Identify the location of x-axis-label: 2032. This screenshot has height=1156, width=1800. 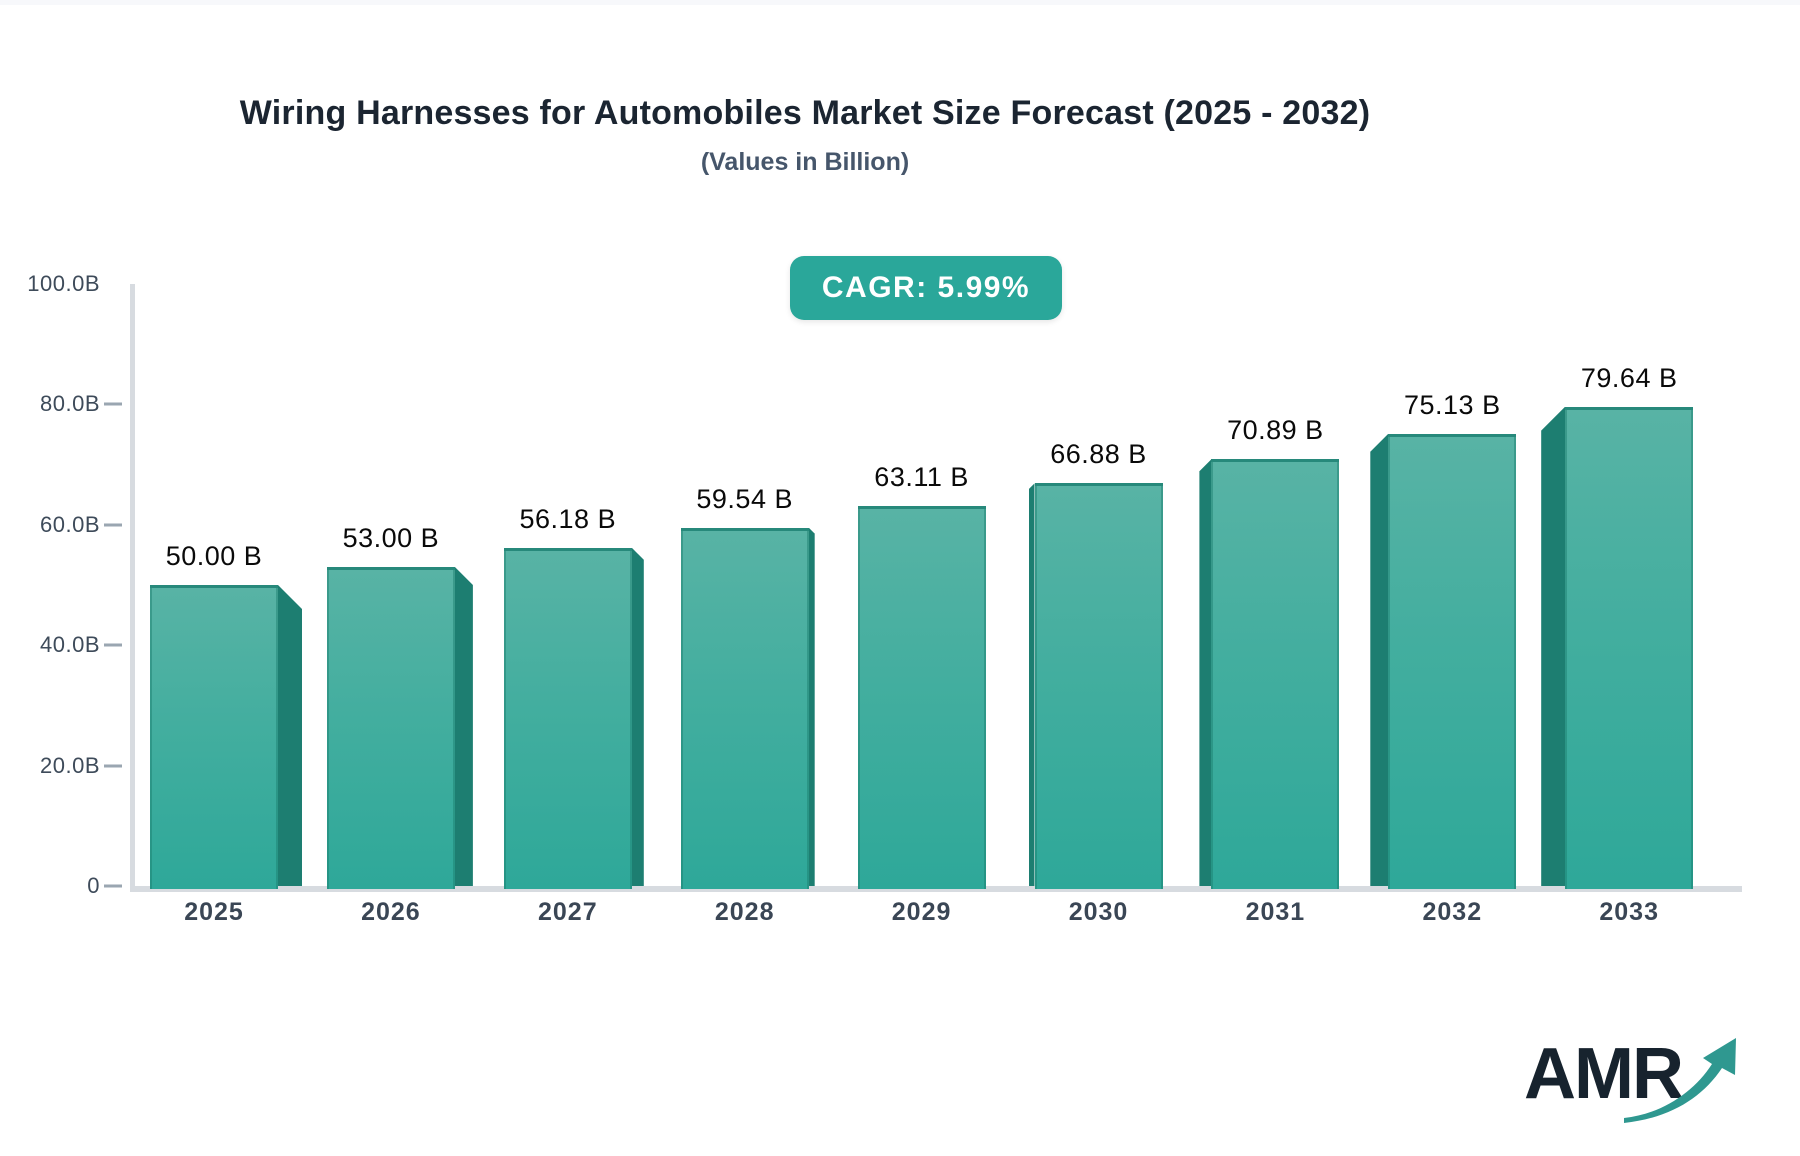
(1452, 912).